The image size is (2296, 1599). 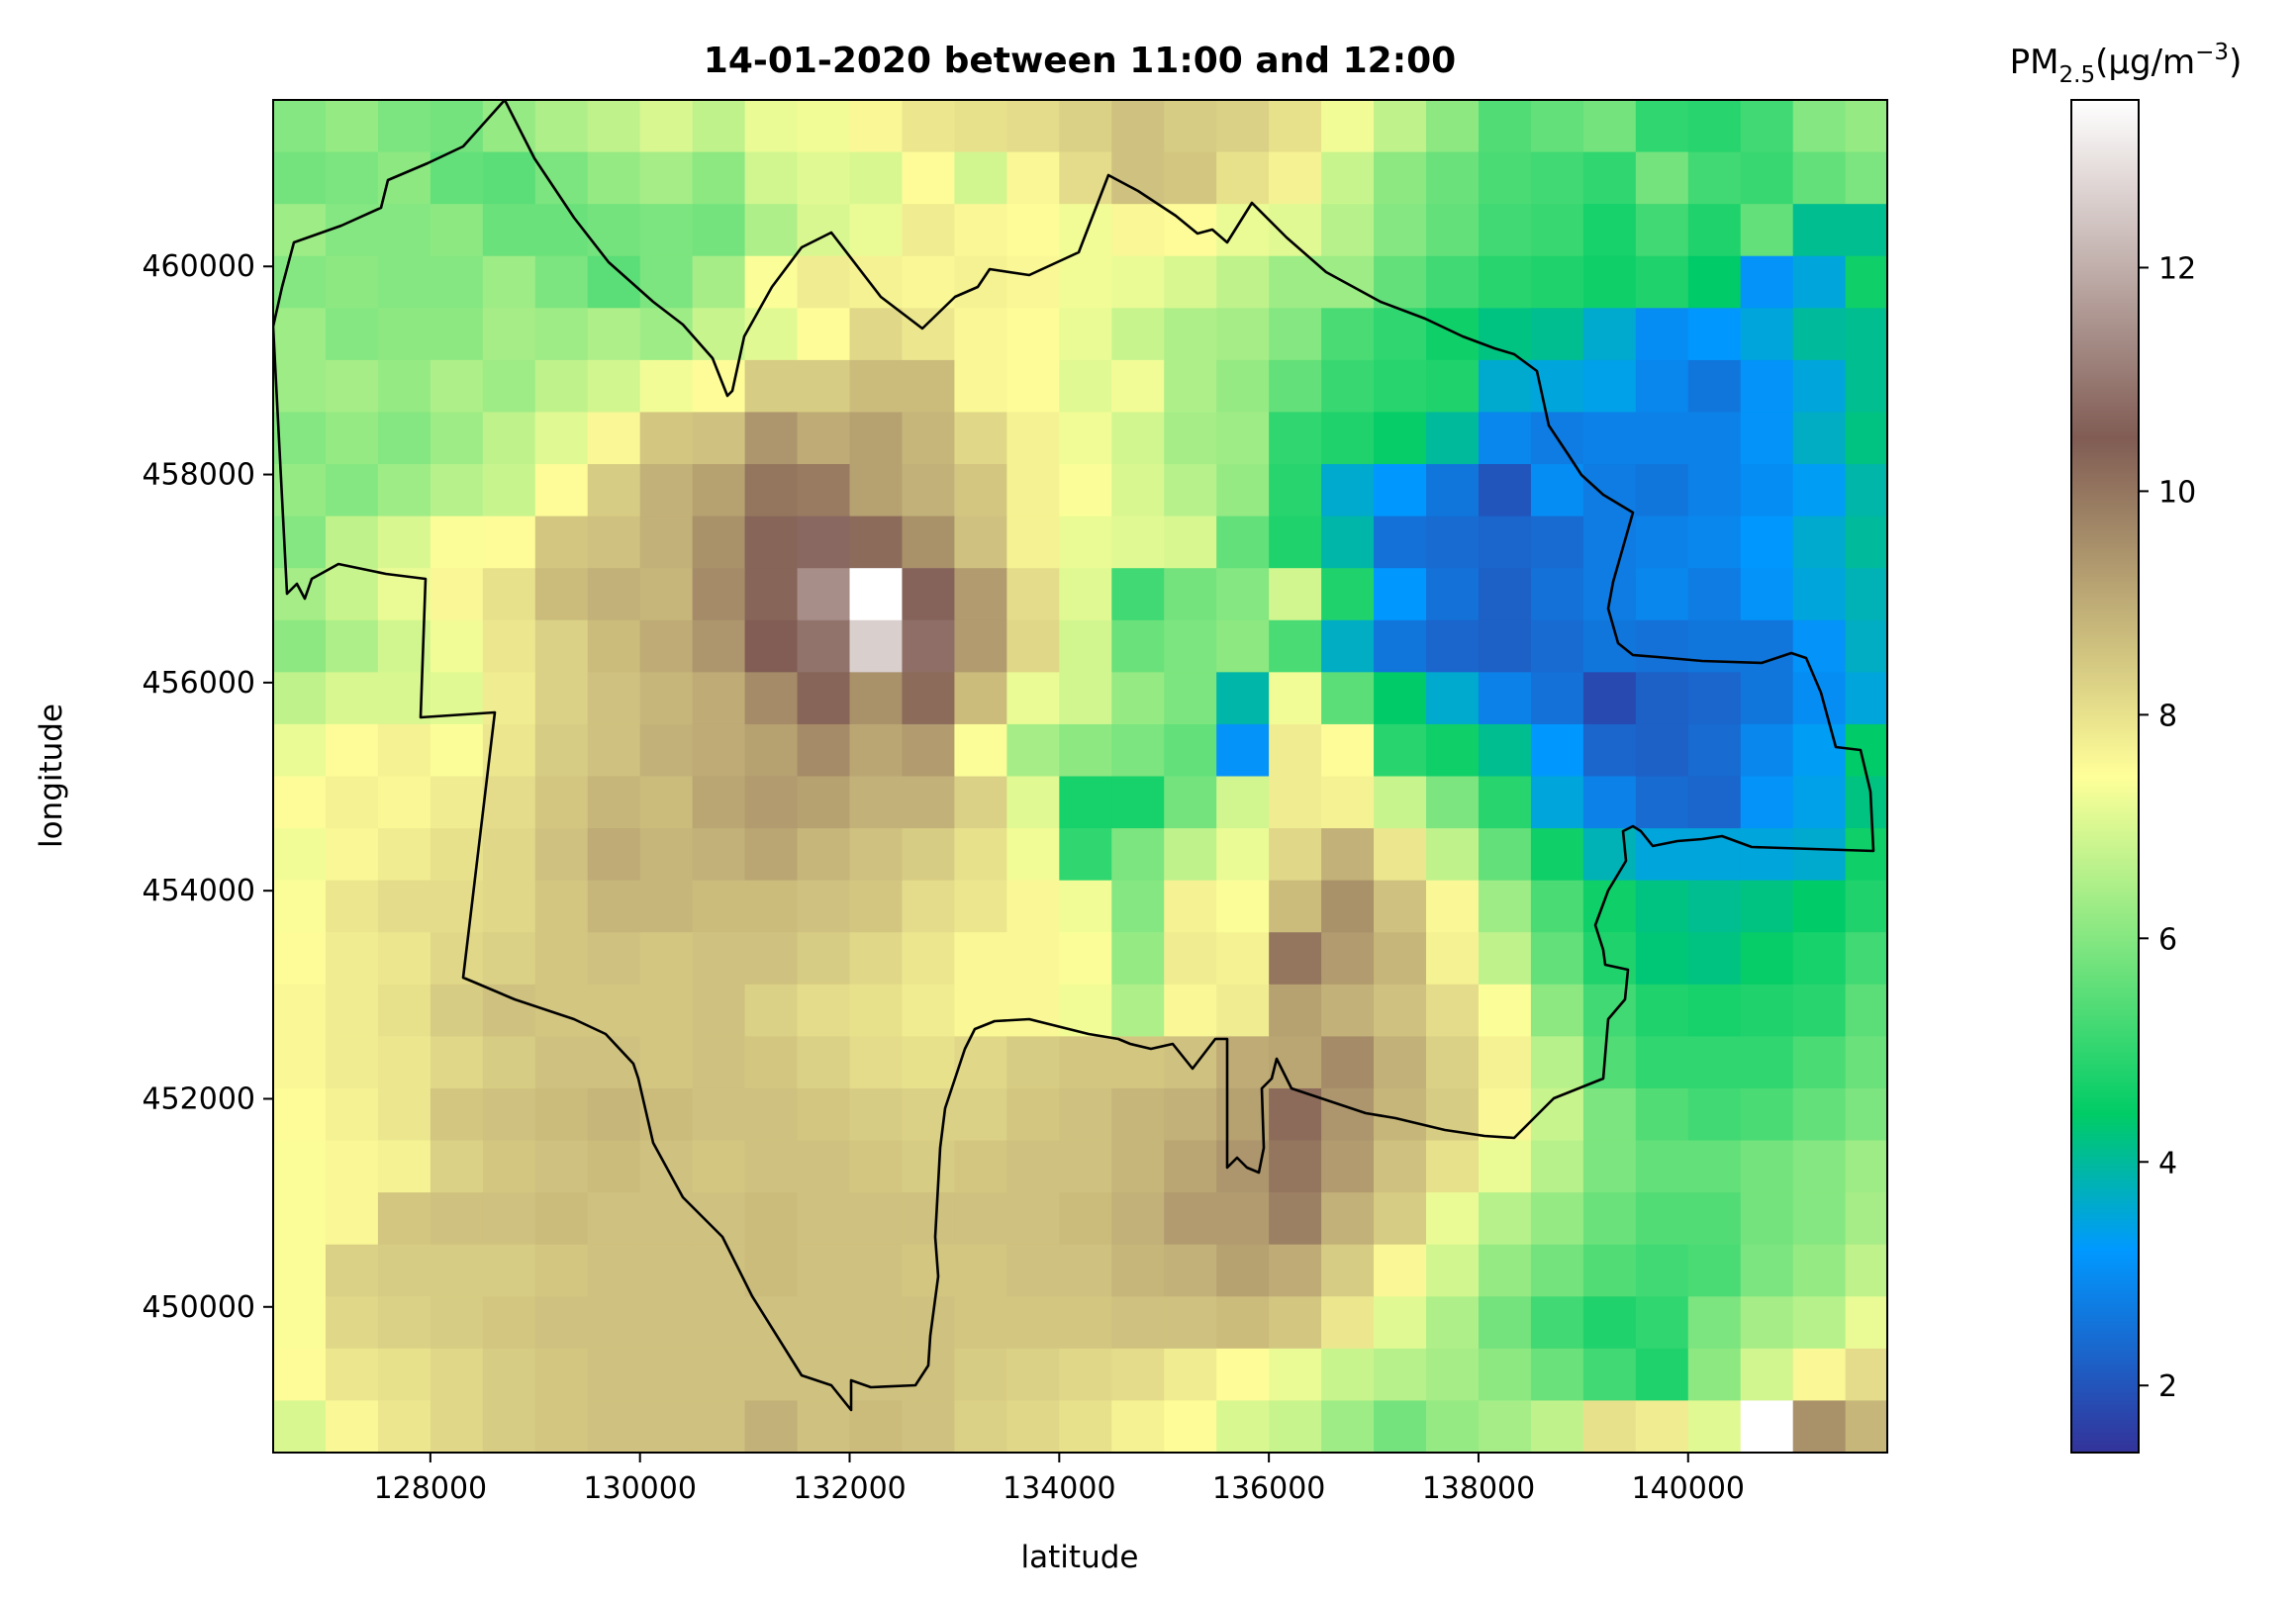 What do you see at coordinates (640, 1488) in the screenshot?
I see `x-tick-label: 130000` at bounding box center [640, 1488].